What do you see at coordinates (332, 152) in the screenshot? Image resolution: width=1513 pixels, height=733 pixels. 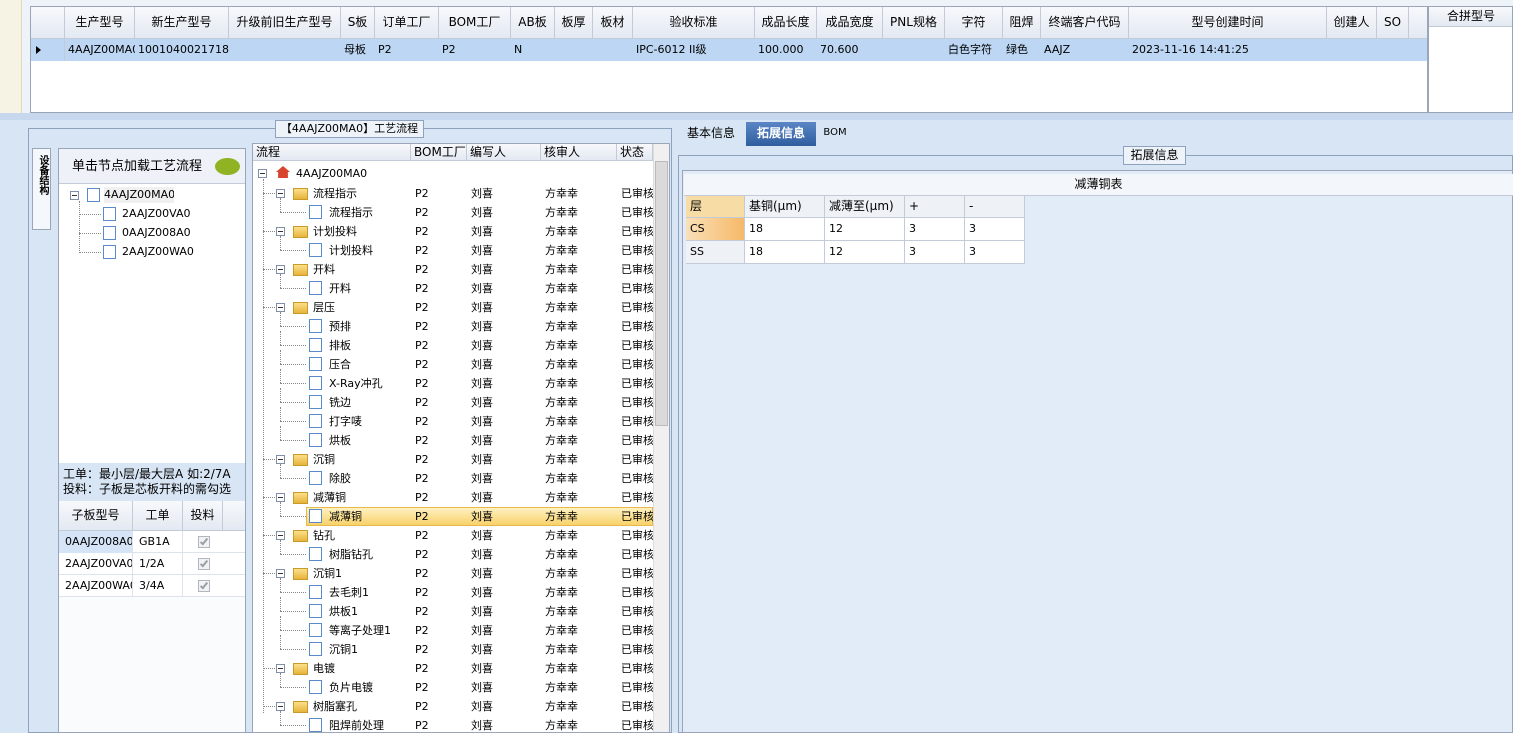 I see `flow-column-header: 流程` at bounding box center [332, 152].